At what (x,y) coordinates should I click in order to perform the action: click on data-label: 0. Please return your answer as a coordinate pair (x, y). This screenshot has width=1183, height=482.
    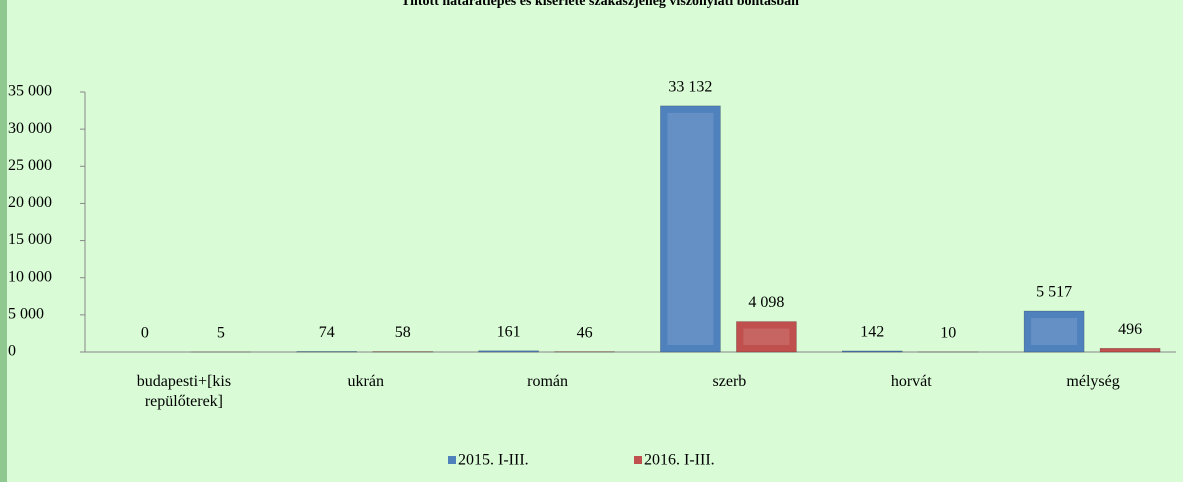
    Looking at the image, I should click on (145, 333).